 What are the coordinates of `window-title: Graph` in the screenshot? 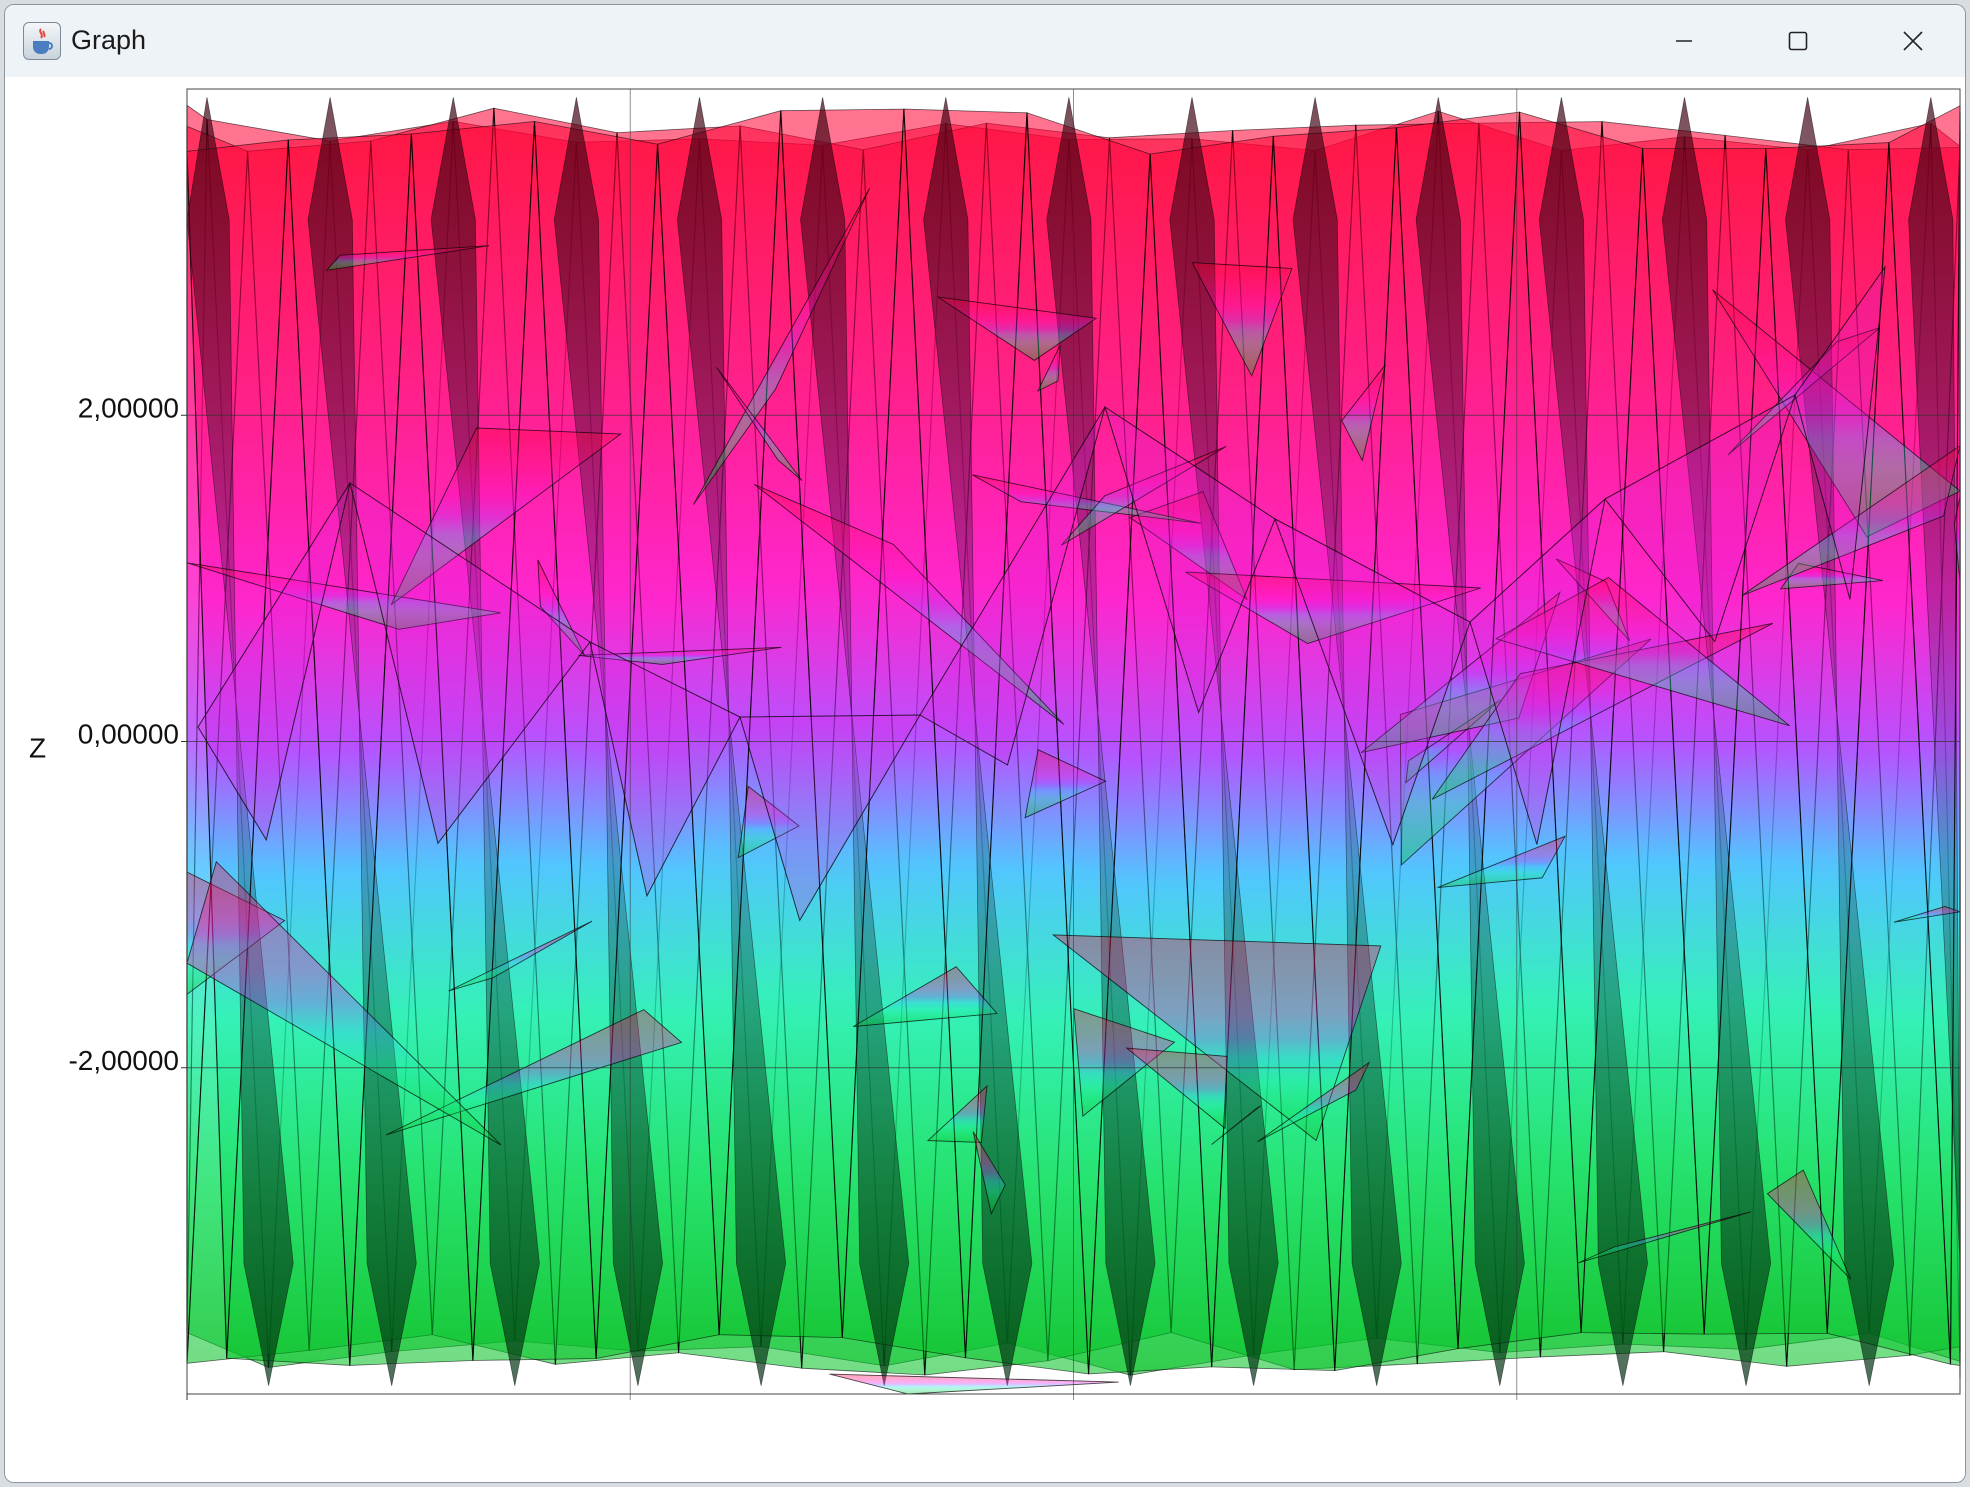 It's located at (109, 40).